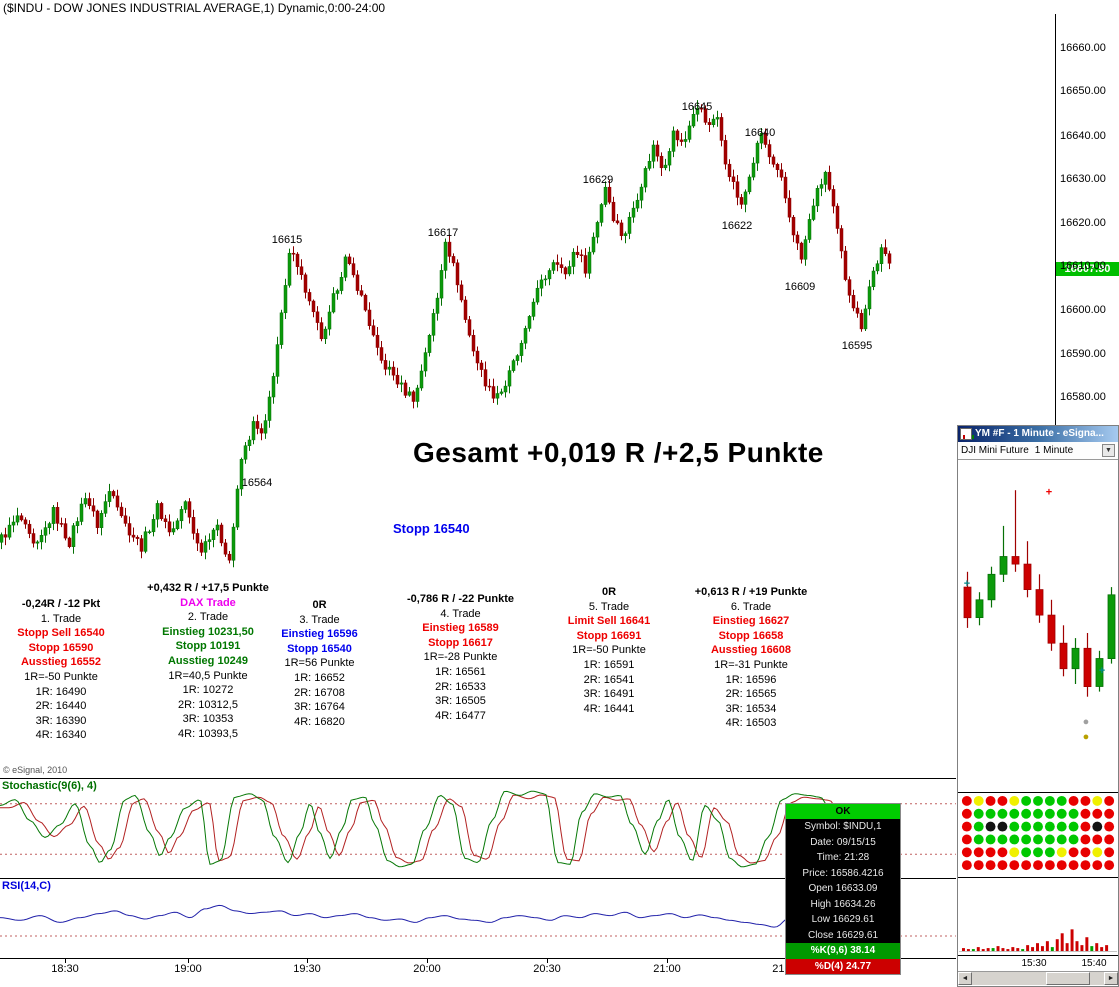 Image resolution: width=1119 pixels, height=987 pixels. Describe the element at coordinates (967, 434) in the screenshot. I see `chart-window-icon` at that location.